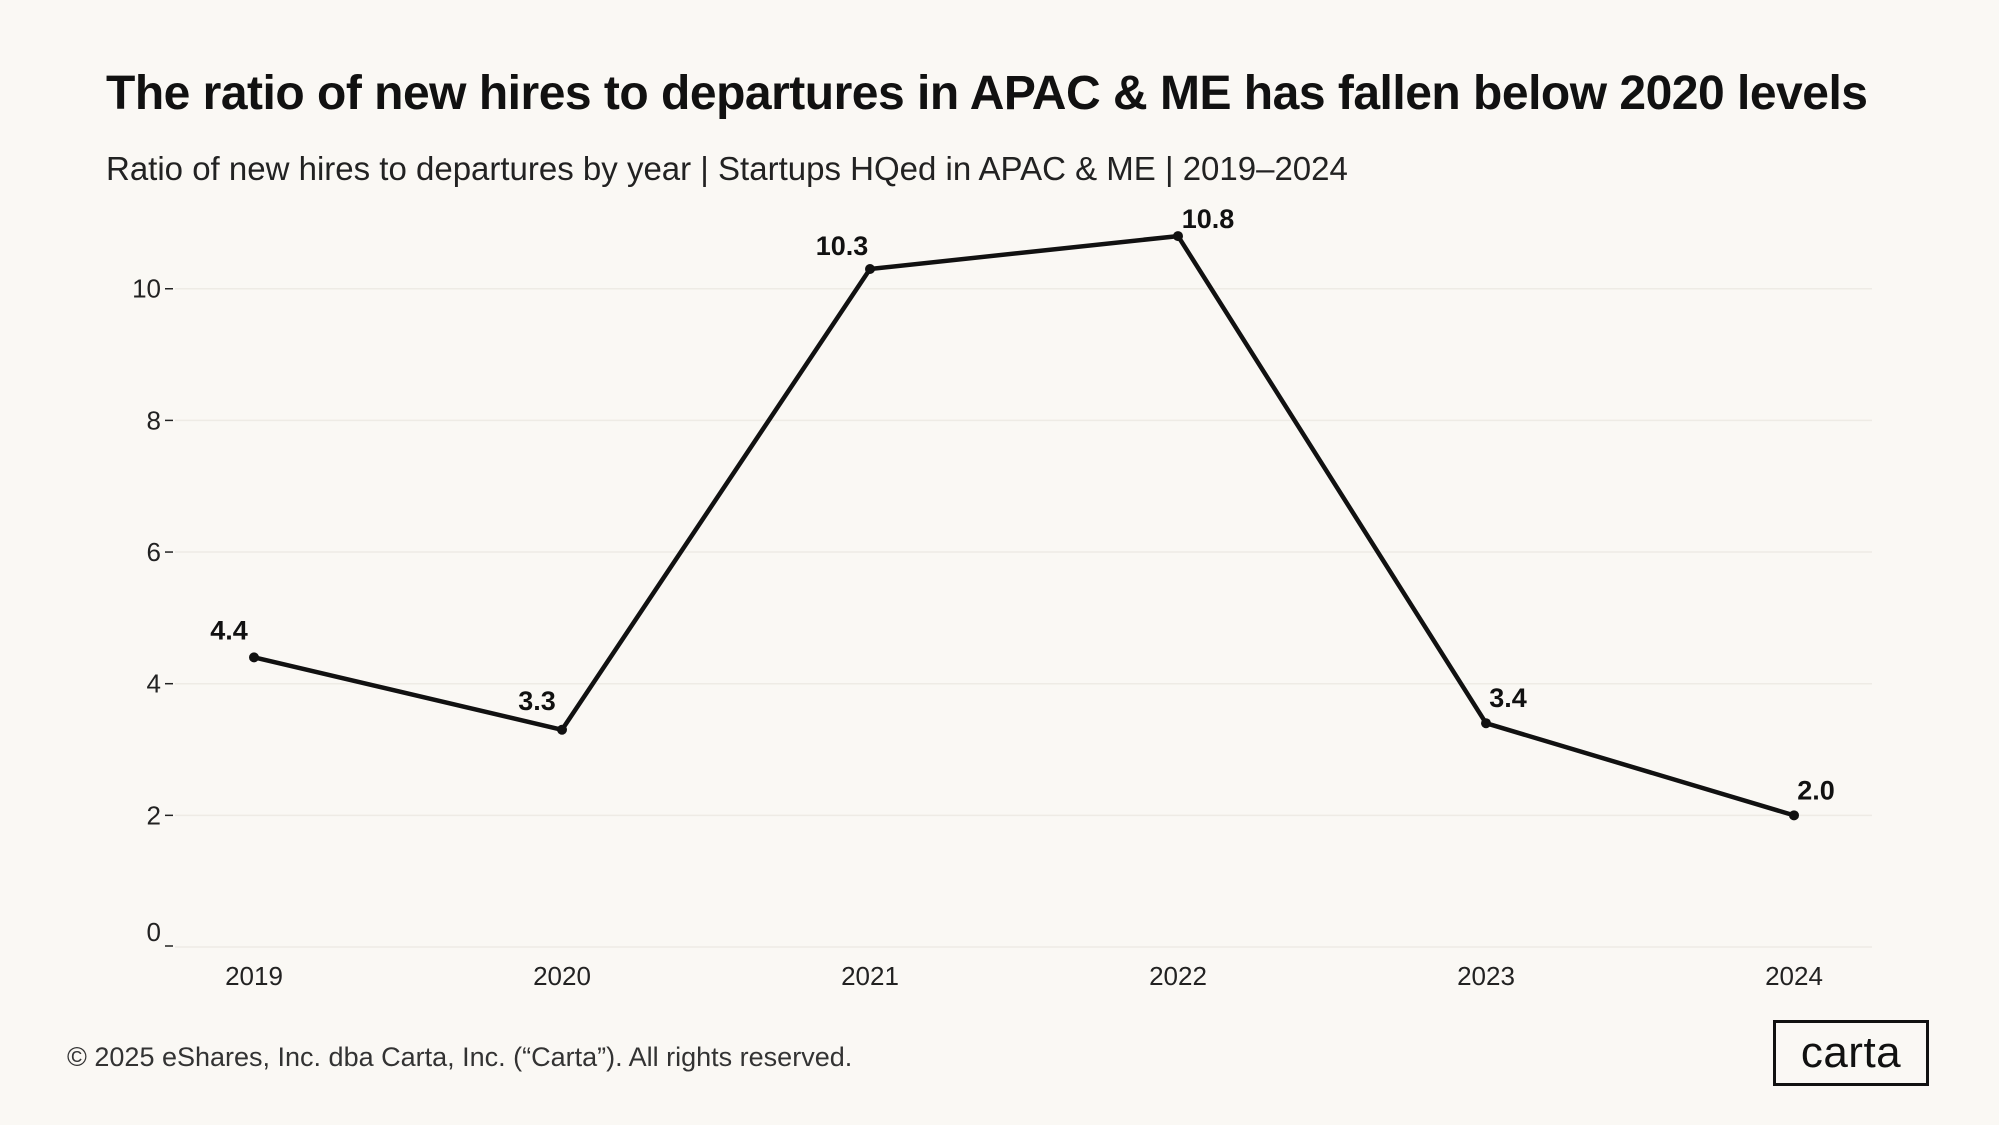  What do you see at coordinates (1508, 698) in the screenshot?
I see `data-label: 3.4` at bounding box center [1508, 698].